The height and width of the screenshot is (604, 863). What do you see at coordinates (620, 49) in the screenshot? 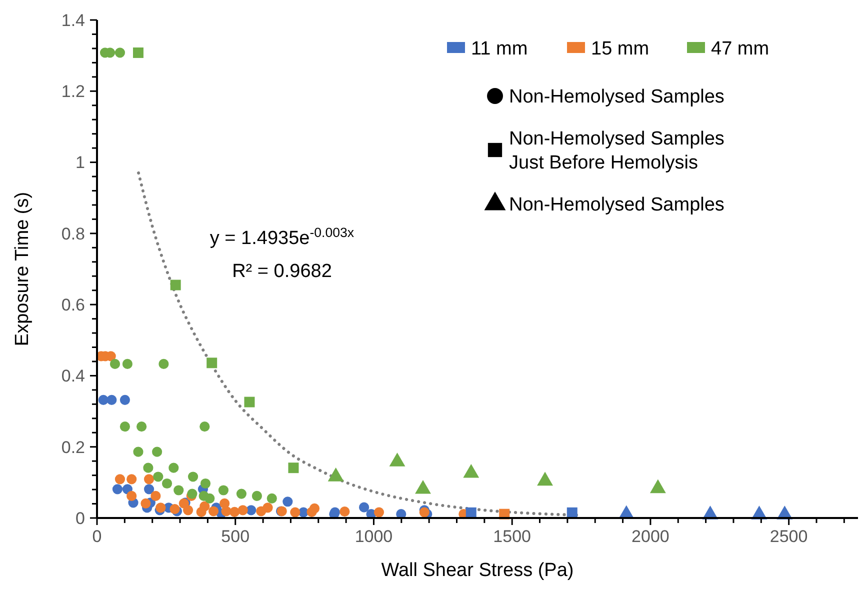
I see `legend-label: 15 mm` at bounding box center [620, 49].